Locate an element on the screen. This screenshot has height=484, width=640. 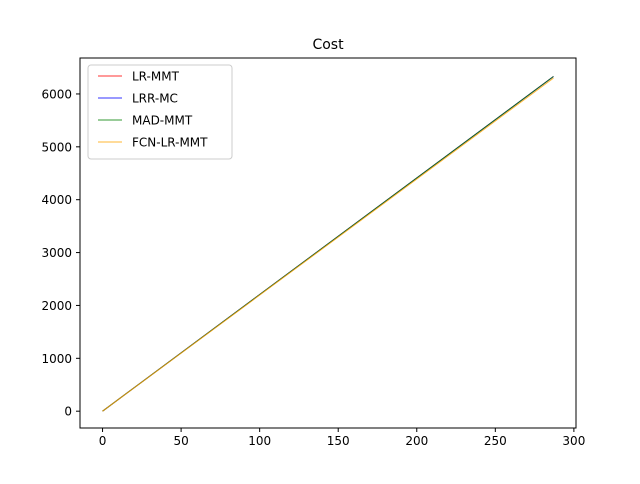
legend-label: MAD-MMT is located at coordinates (162, 121).